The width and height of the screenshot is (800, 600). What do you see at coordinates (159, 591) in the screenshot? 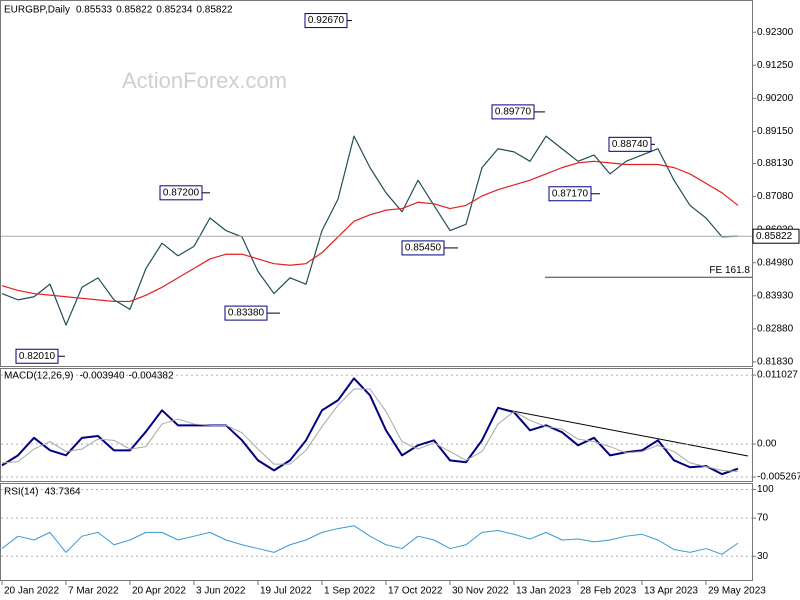
I see `x-tick-label: 20 Apr 2022` at bounding box center [159, 591].